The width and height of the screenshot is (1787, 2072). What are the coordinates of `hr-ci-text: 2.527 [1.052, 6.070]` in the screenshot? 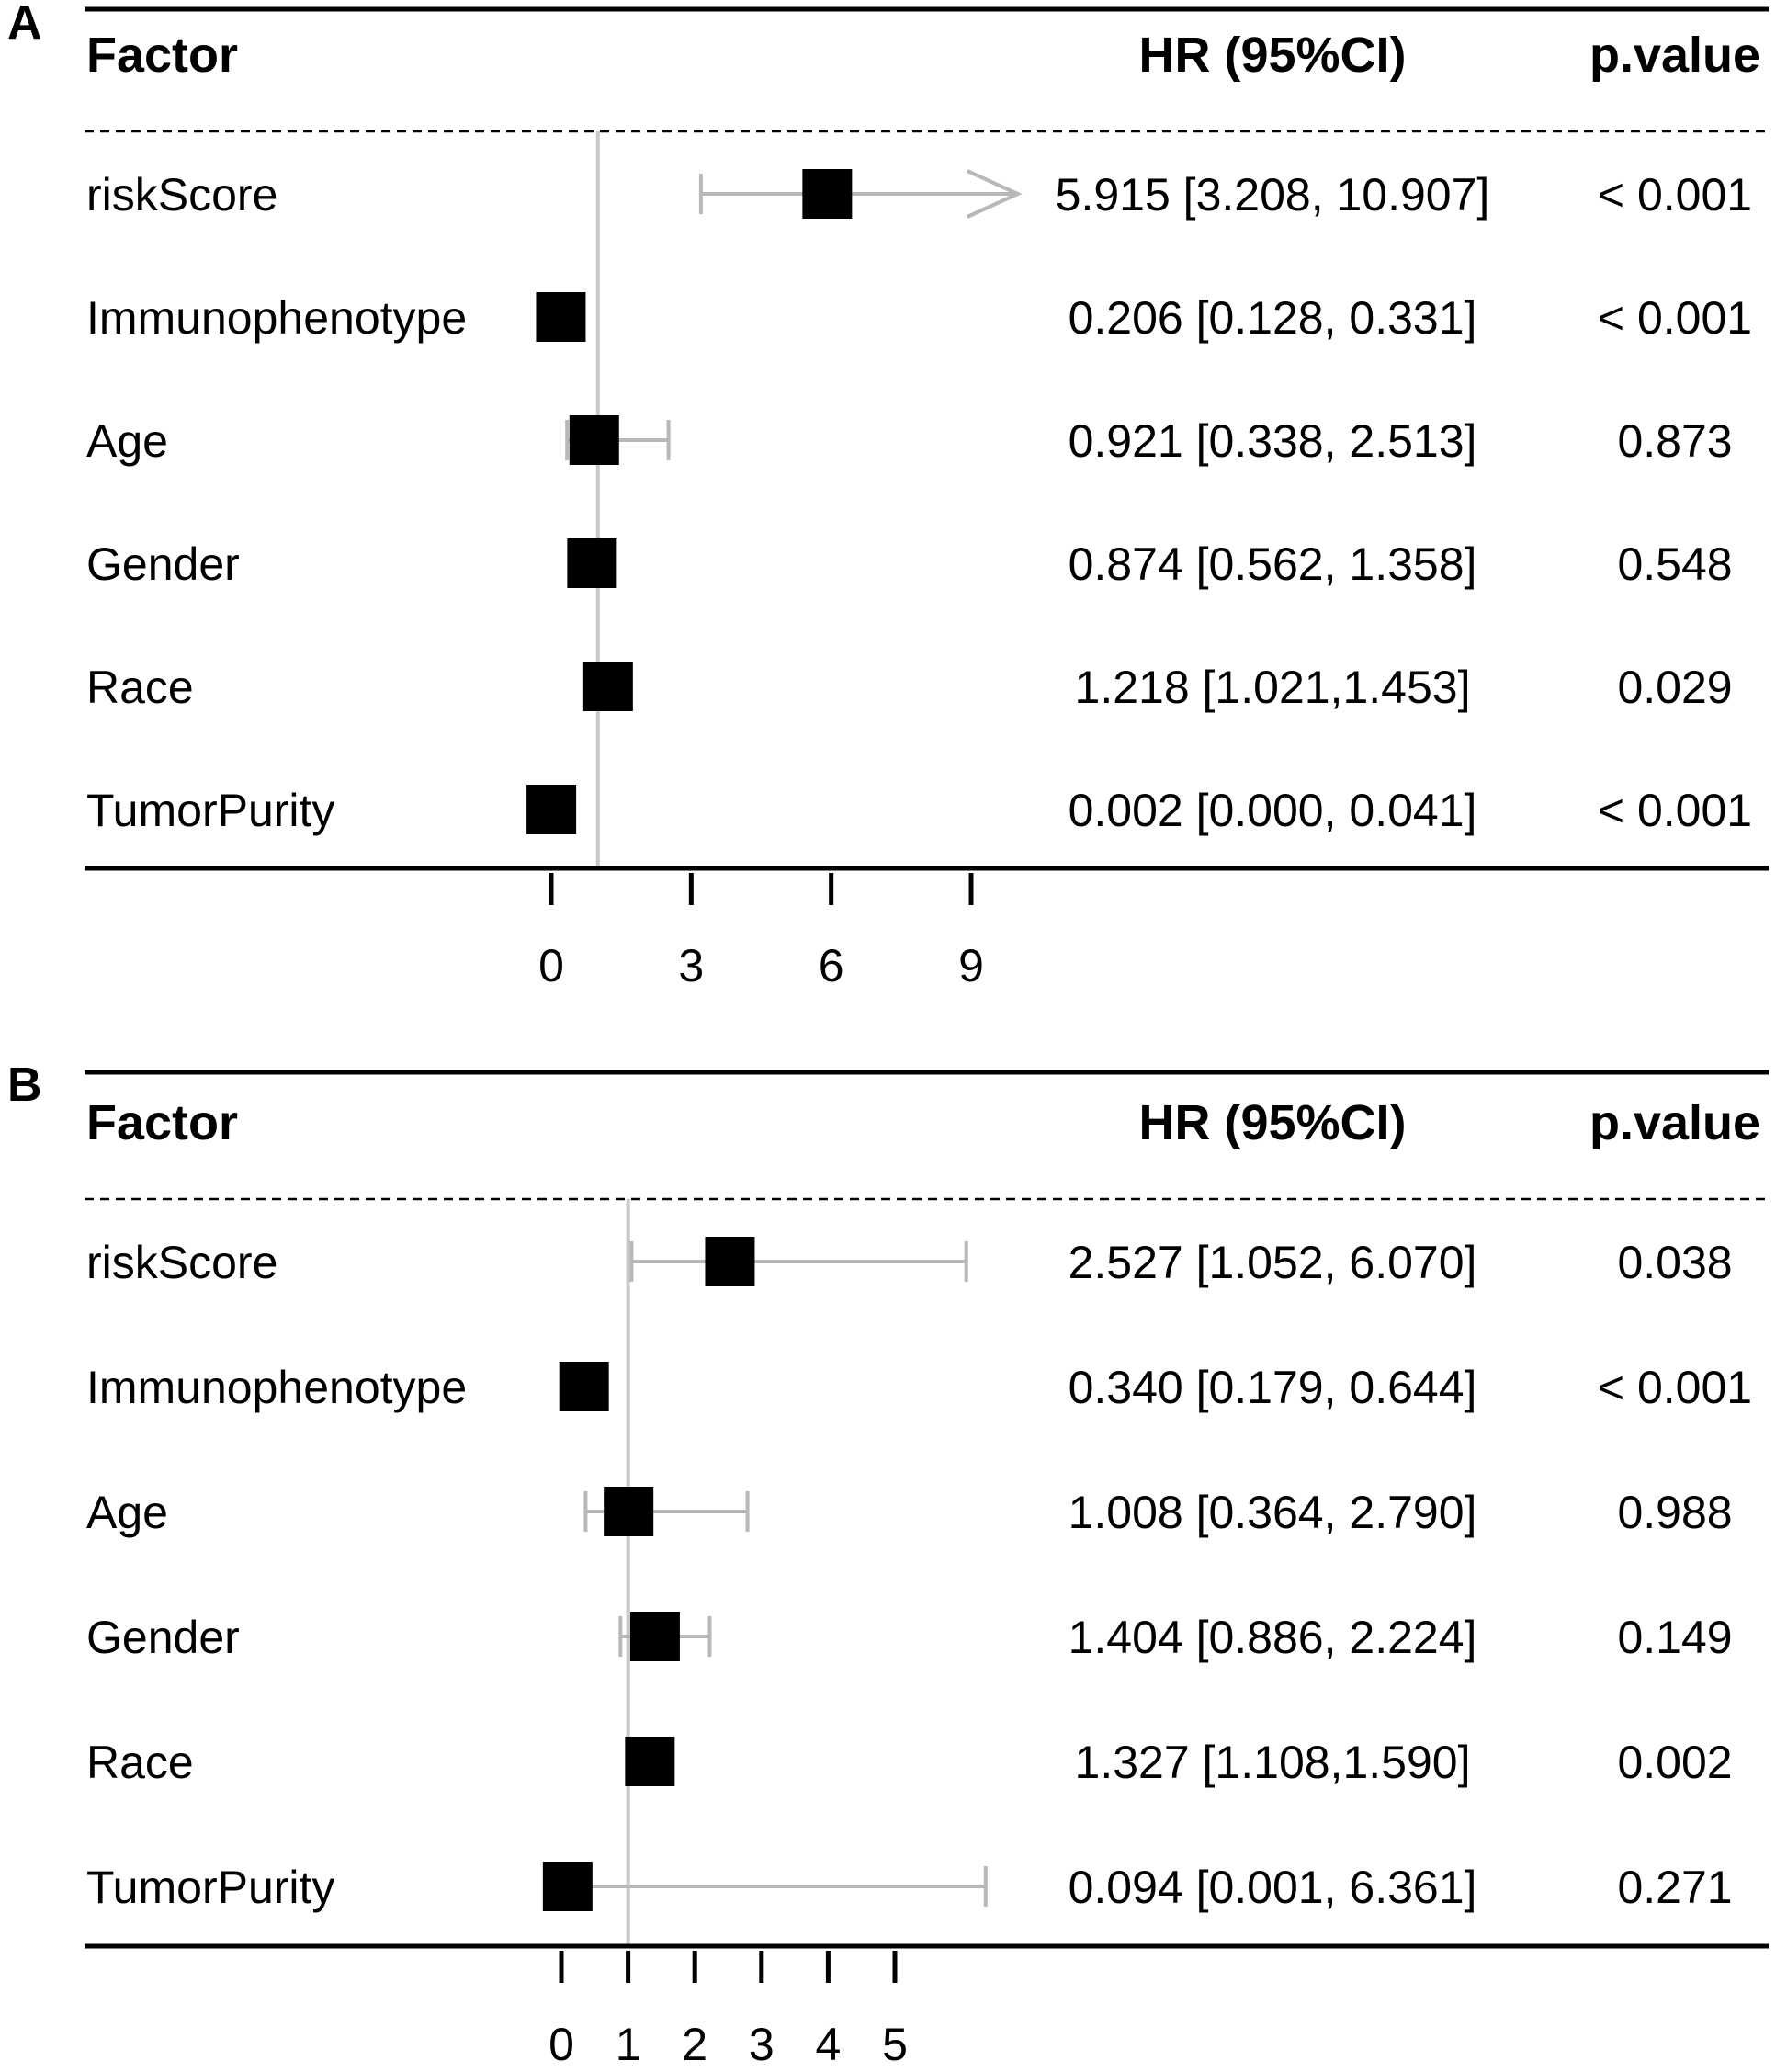 It's located at (1273, 1262).